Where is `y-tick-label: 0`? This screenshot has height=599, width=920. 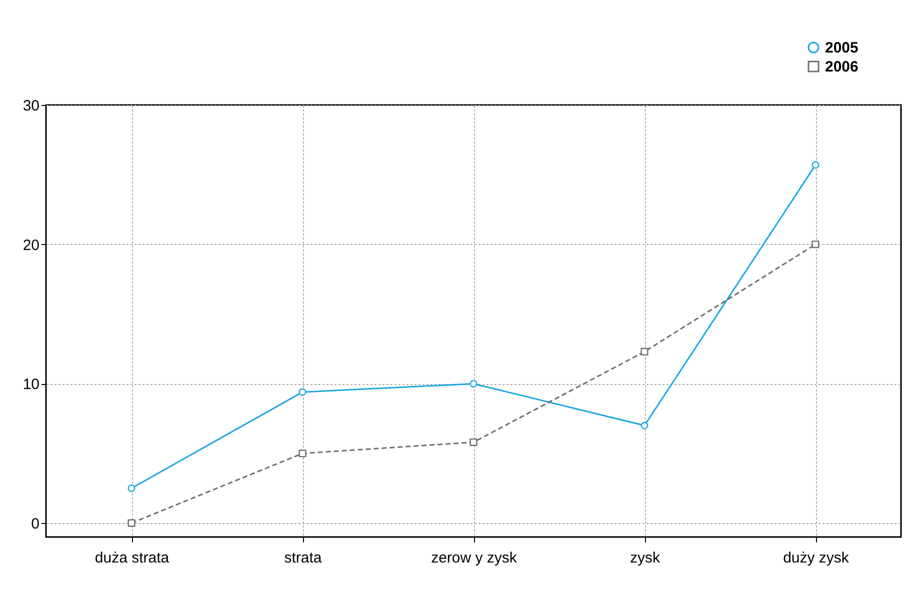 y-tick-label: 0 is located at coordinates (35, 524).